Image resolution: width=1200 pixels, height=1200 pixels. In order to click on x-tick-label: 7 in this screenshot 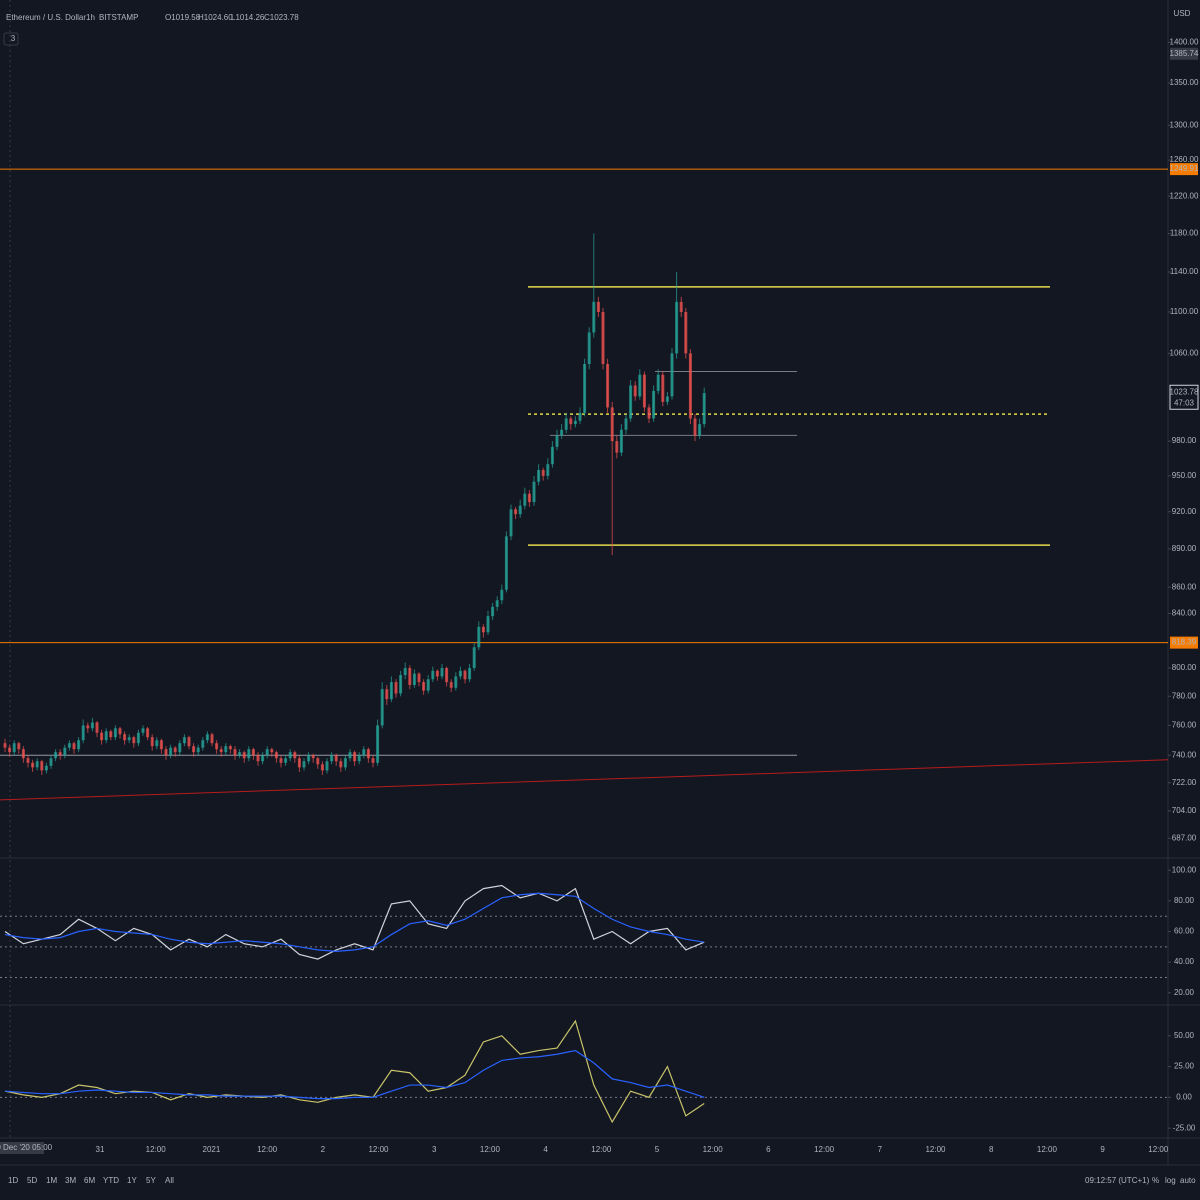, I will do `click(880, 1149)`.